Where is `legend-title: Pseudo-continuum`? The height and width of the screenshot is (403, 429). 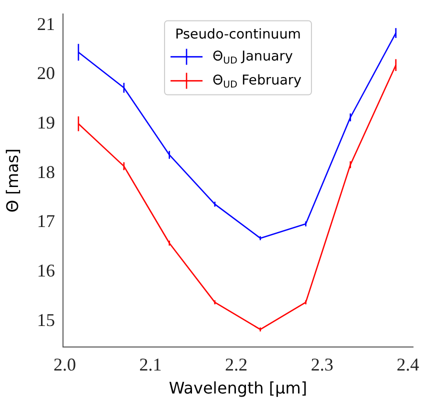 legend-title: Pseudo-continuum is located at coordinates (238, 34).